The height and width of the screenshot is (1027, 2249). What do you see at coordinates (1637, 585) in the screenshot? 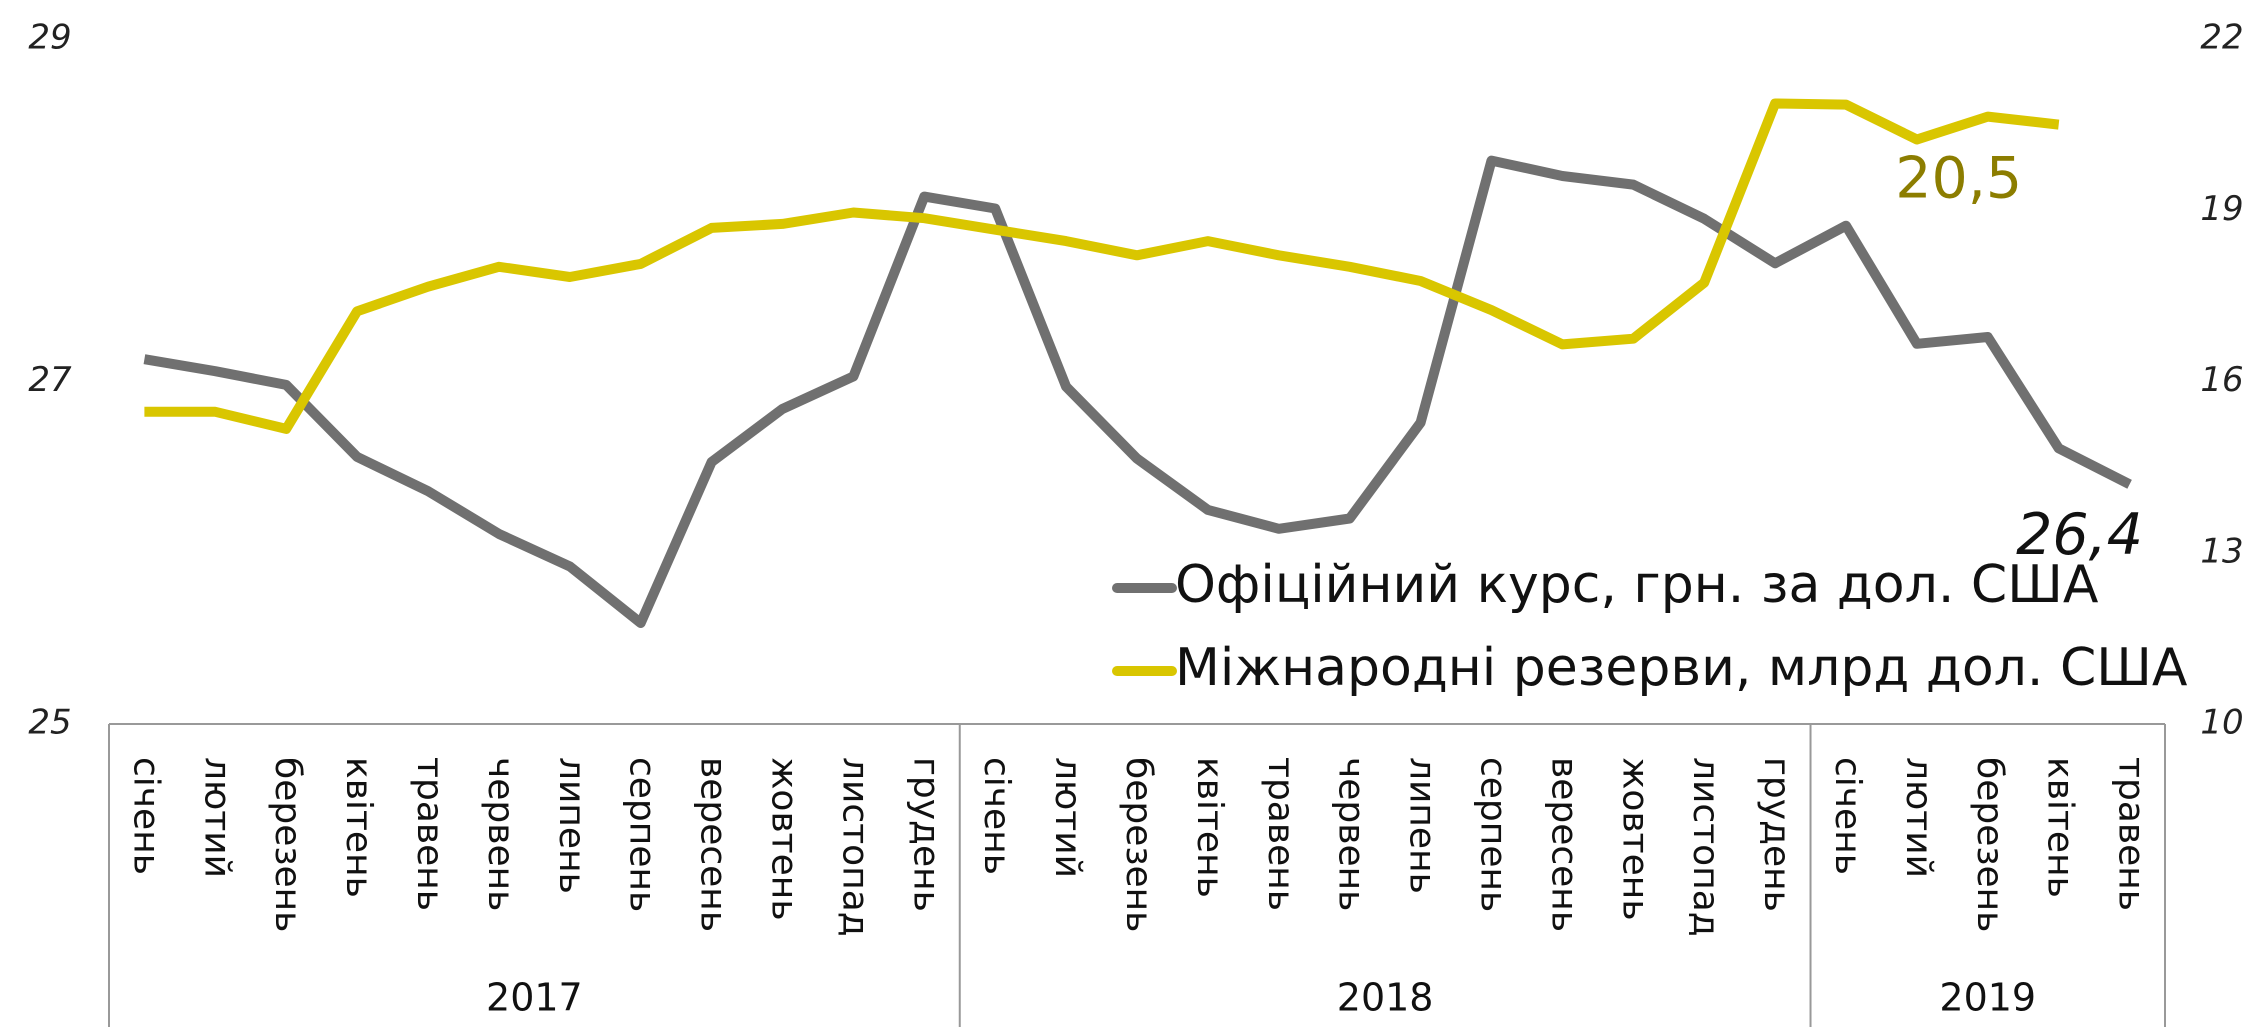
I see `legend-label: Офіційний курс, грн. за дол. США` at bounding box center [1637, 585].